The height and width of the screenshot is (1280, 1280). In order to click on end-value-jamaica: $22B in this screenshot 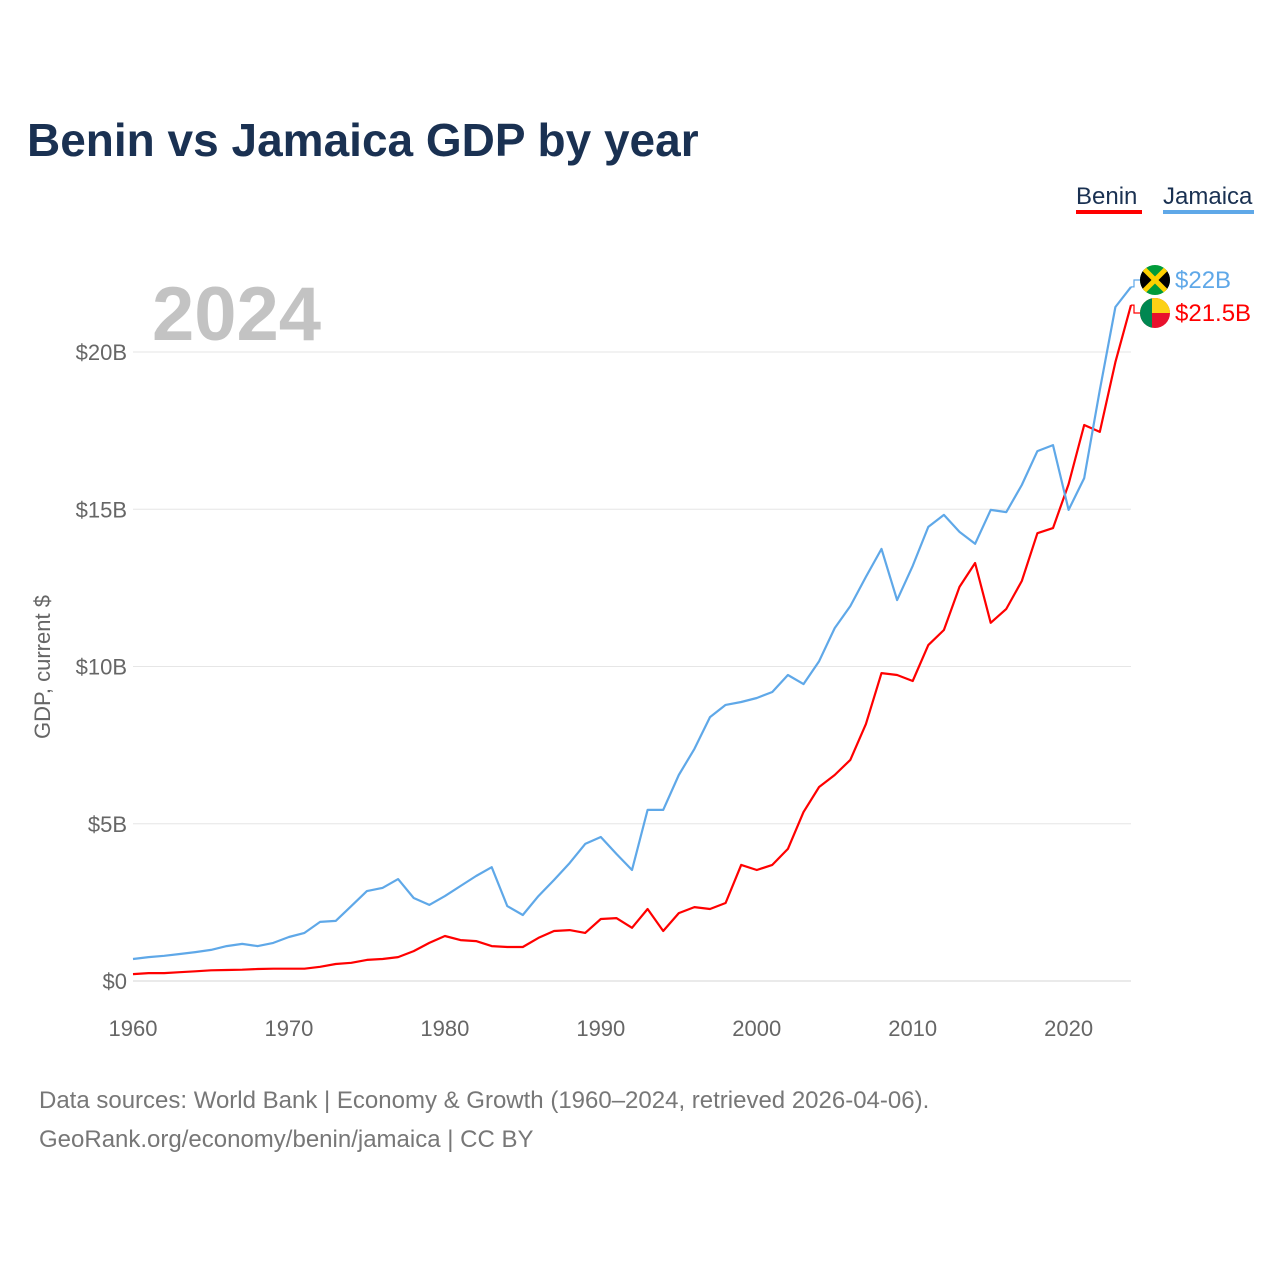, I will do `click(1203, 280)`.